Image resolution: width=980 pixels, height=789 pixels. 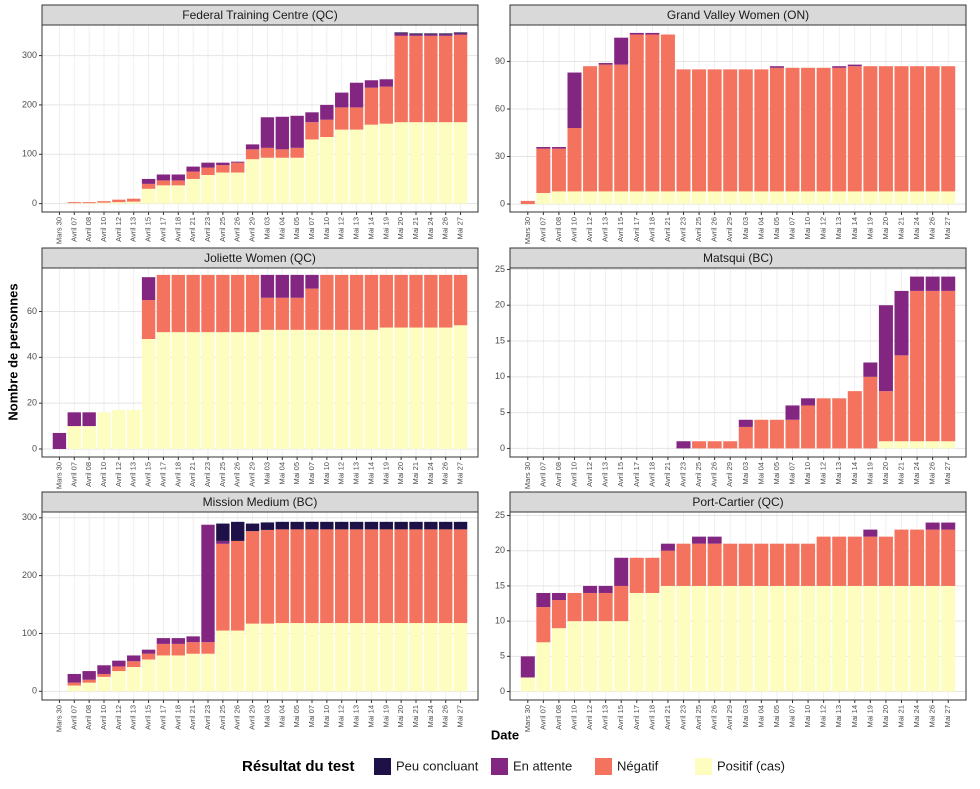 I want to click on x-tick-label: Mars 30, so click(x=527, y=718).